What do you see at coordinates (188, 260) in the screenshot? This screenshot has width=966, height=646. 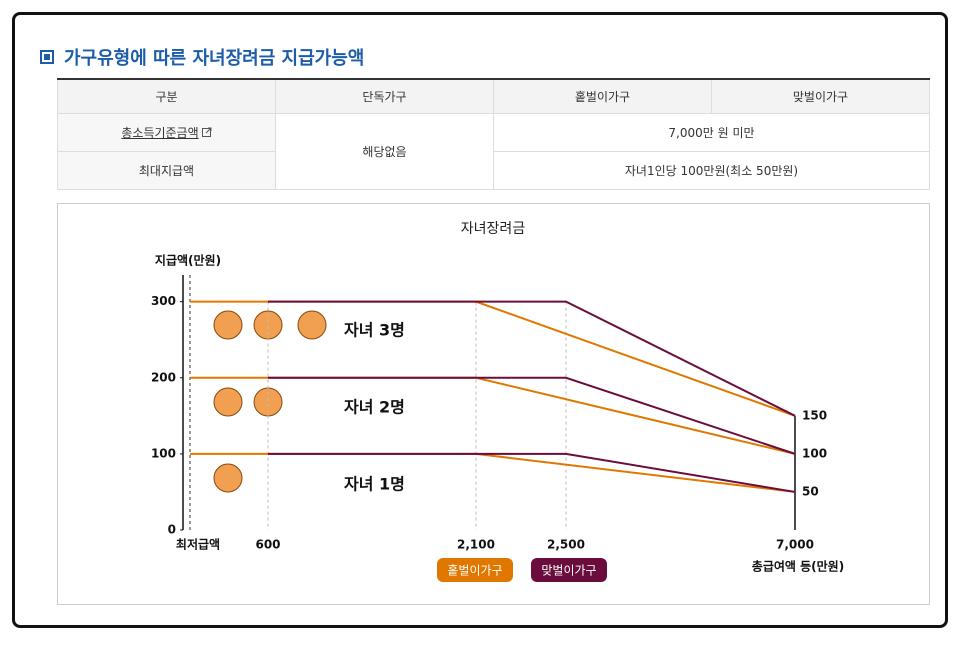 I see `y-axis-label: 지급액(만원)` at bounding box center [188, 260].